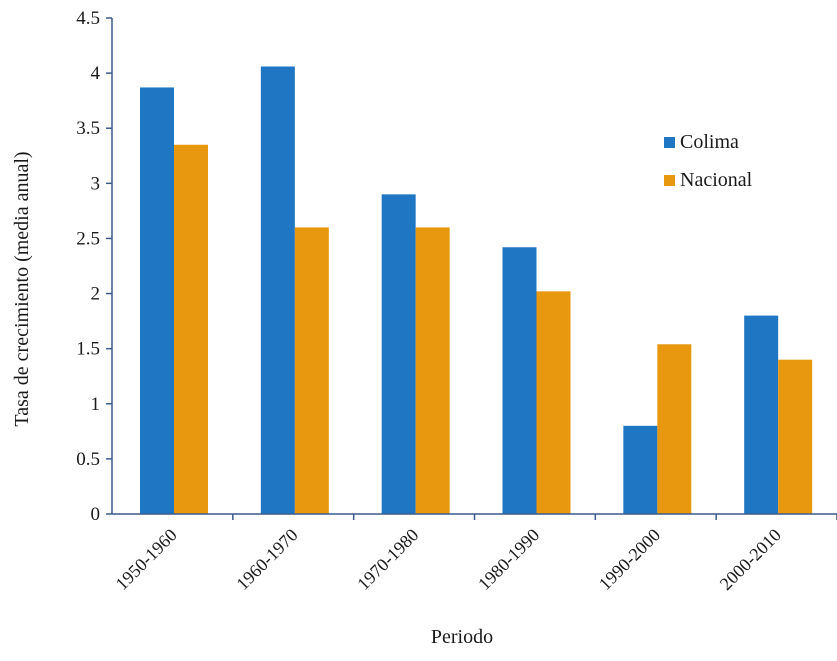 The width and height of the screenshot is (837, 661). Describe the element at coordinates (709, 142) in the screenshot. I see `legend-label-colima: Colima` at that location.